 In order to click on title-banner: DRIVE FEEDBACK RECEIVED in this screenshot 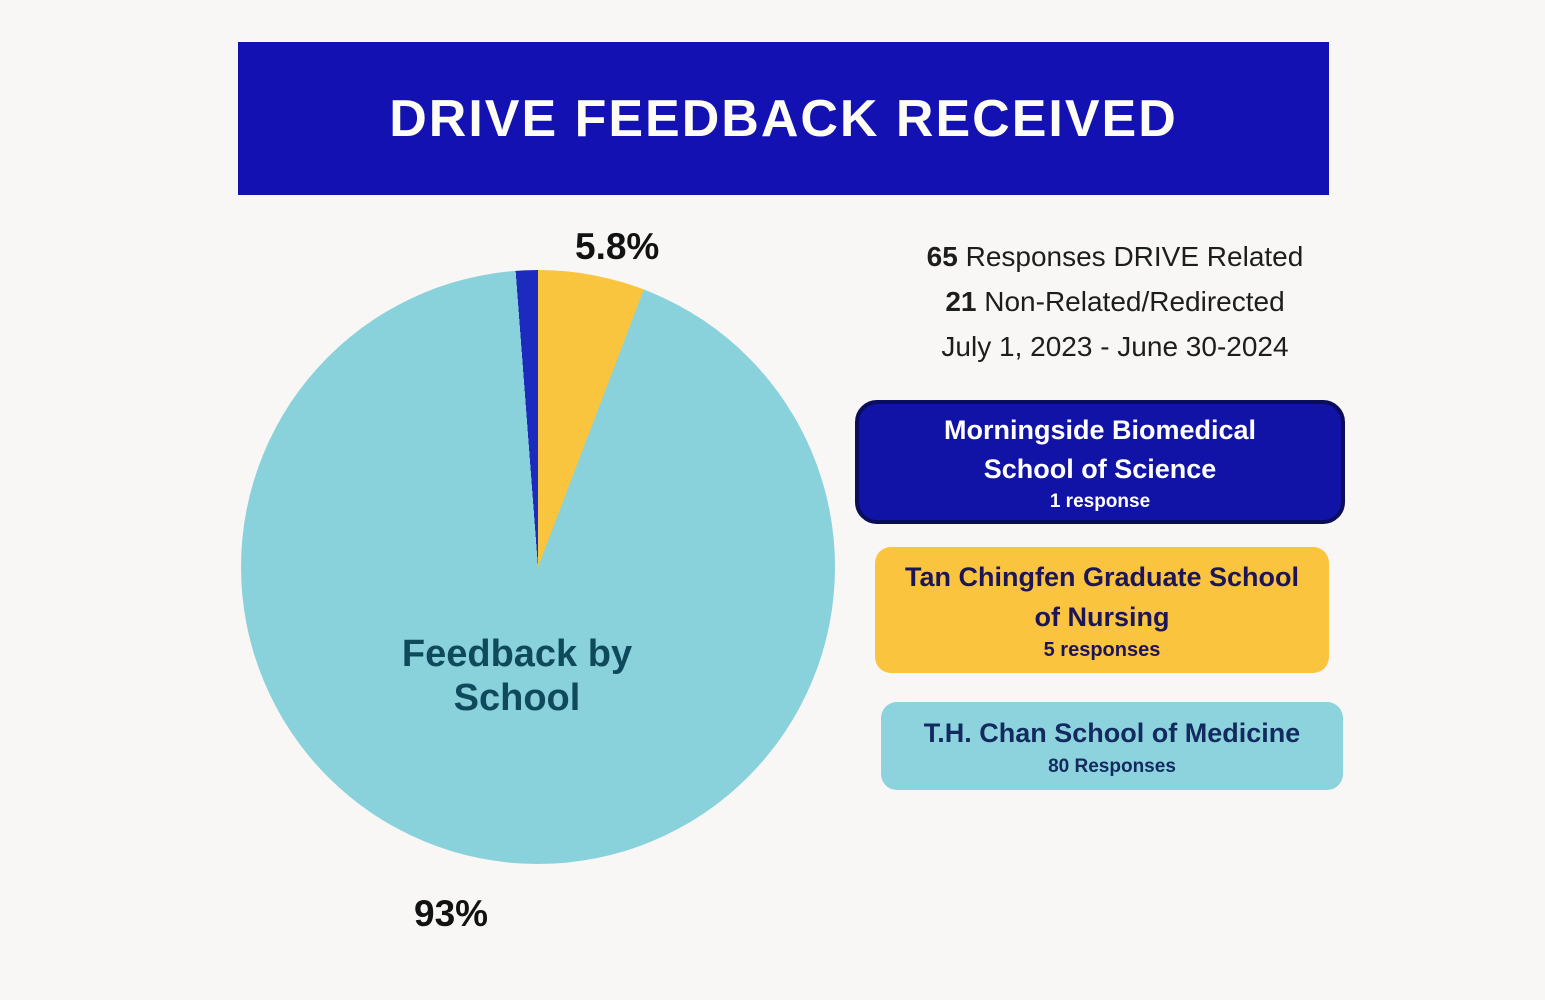, I will do `click(783, 118)`.